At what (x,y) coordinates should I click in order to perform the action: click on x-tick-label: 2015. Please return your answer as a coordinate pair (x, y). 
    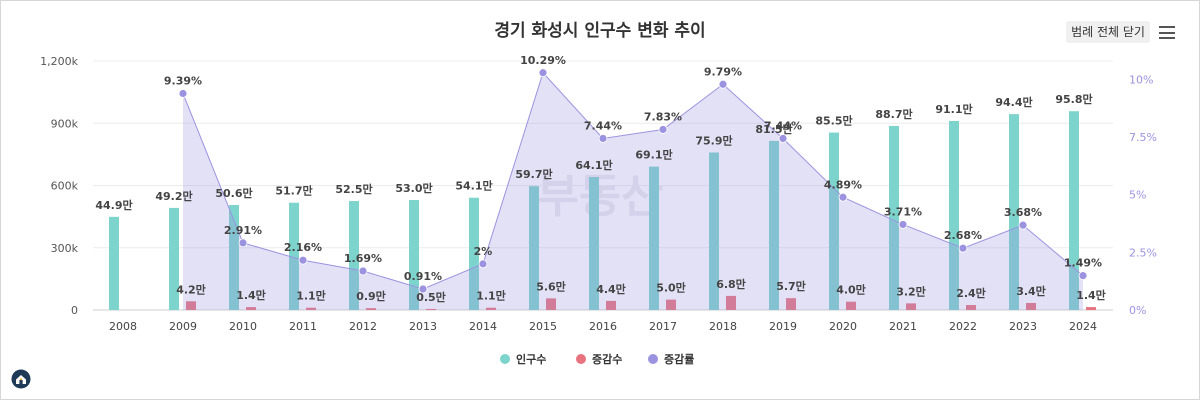
    Looking at the image, I should click on (543, 326).